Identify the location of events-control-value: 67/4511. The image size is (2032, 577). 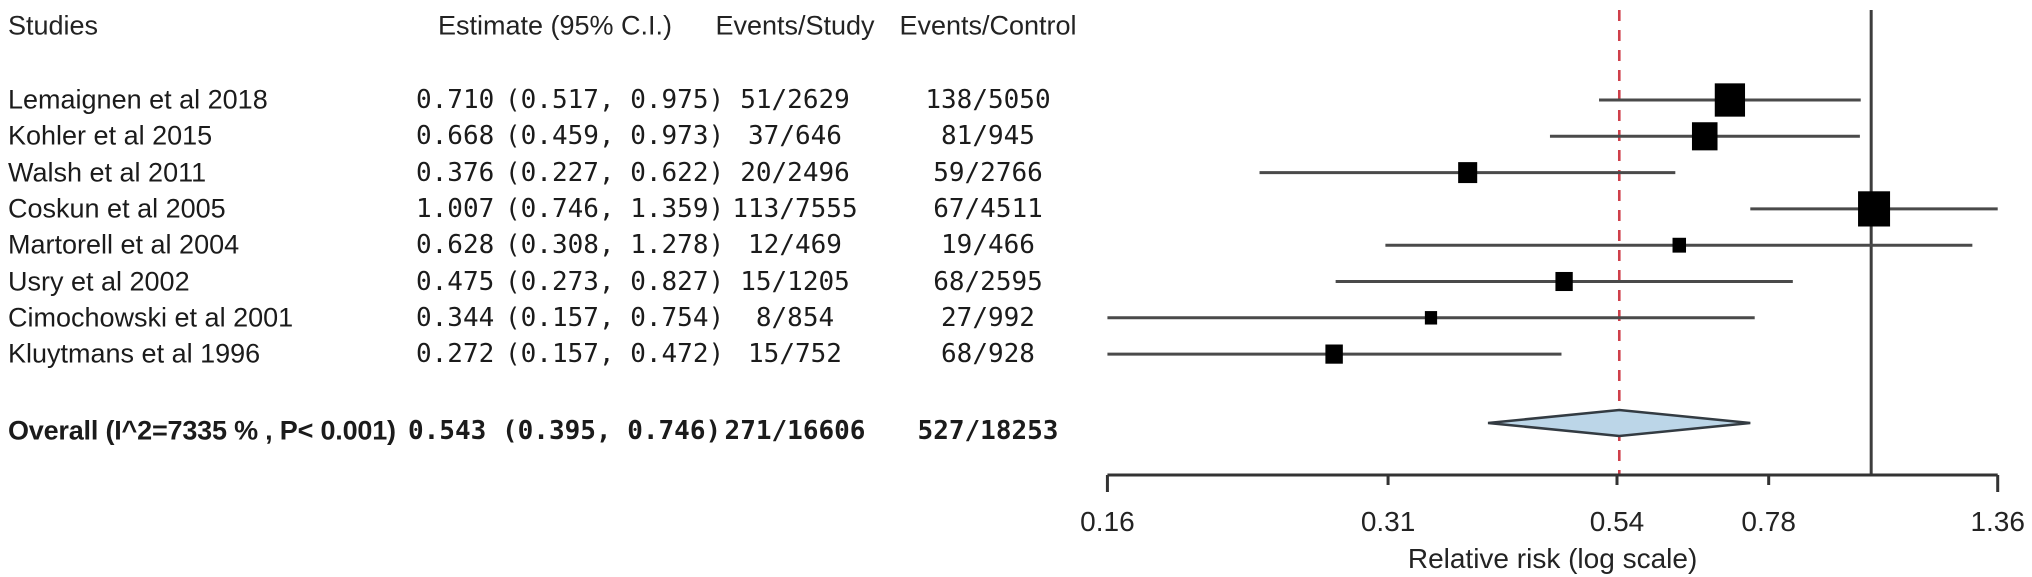
(988, 208).